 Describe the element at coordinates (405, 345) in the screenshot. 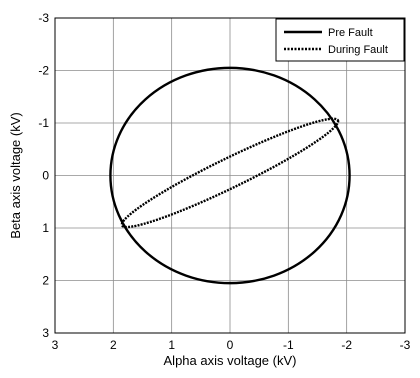

I see `x-tick-label: -3` at that location.